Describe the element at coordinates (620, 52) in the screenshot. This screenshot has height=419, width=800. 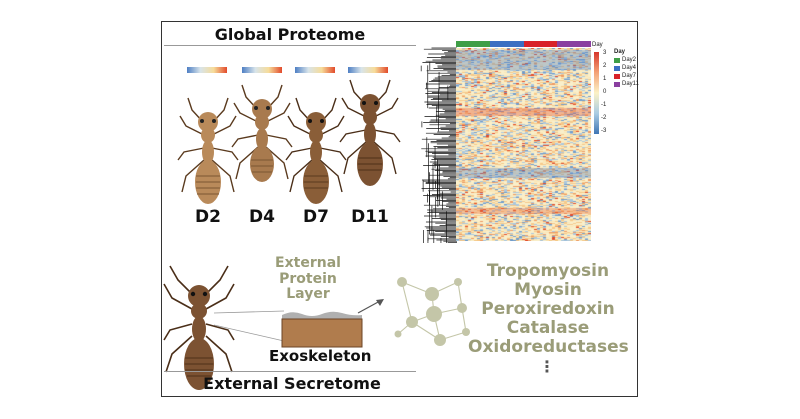
I see `legend-title: Day` at that location.